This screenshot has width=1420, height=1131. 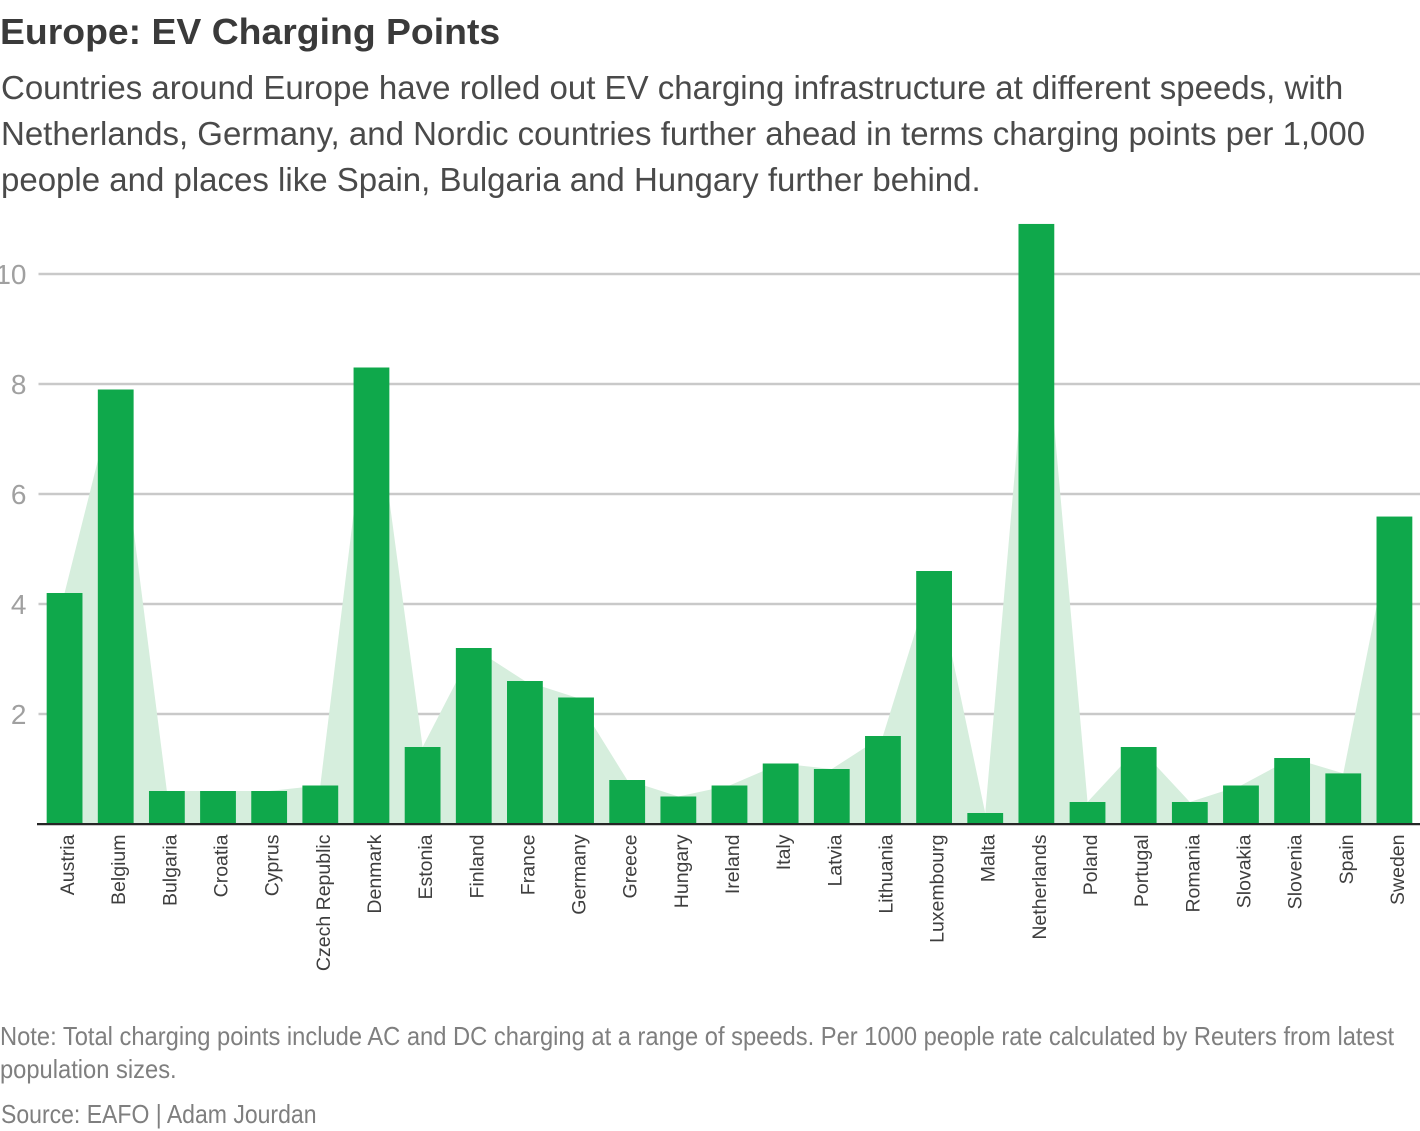 I want to click on svg-text: Austria, so click(x=68, y=864).